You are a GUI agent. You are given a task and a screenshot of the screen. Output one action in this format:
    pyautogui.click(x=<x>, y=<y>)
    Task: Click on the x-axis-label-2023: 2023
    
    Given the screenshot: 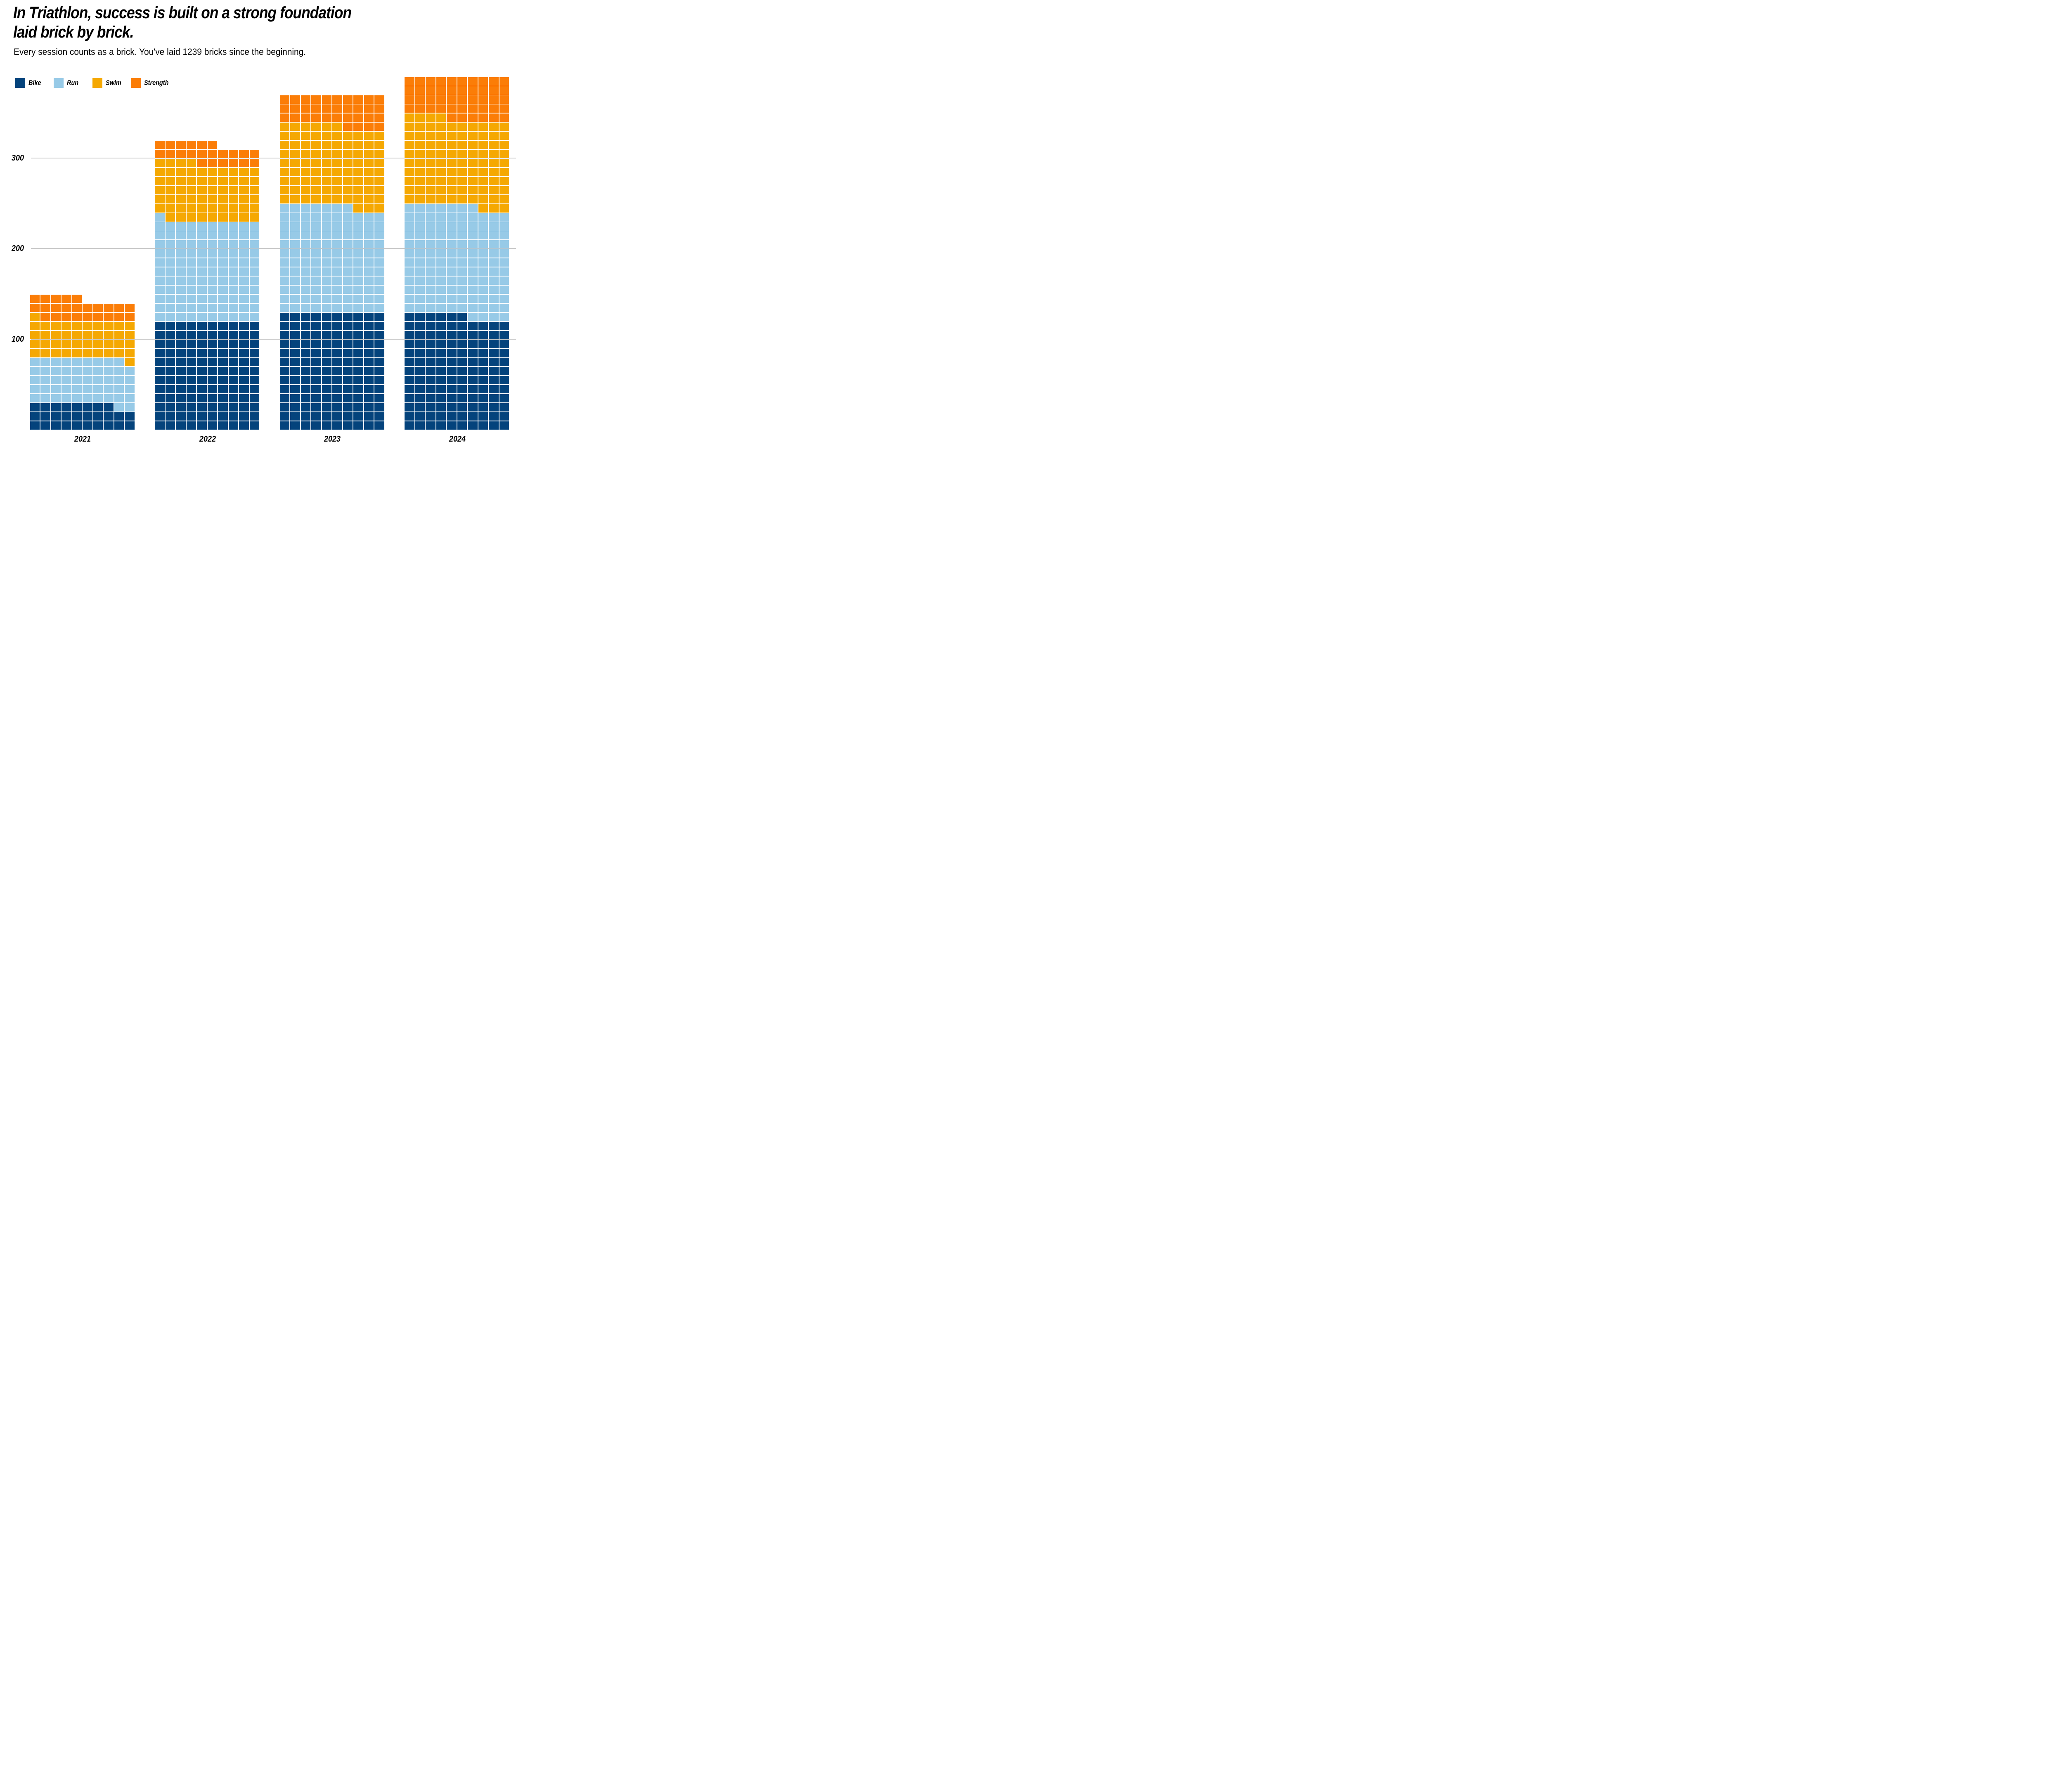 What is the action you would take?
    pyautogui.click(x=332, y=440)
    